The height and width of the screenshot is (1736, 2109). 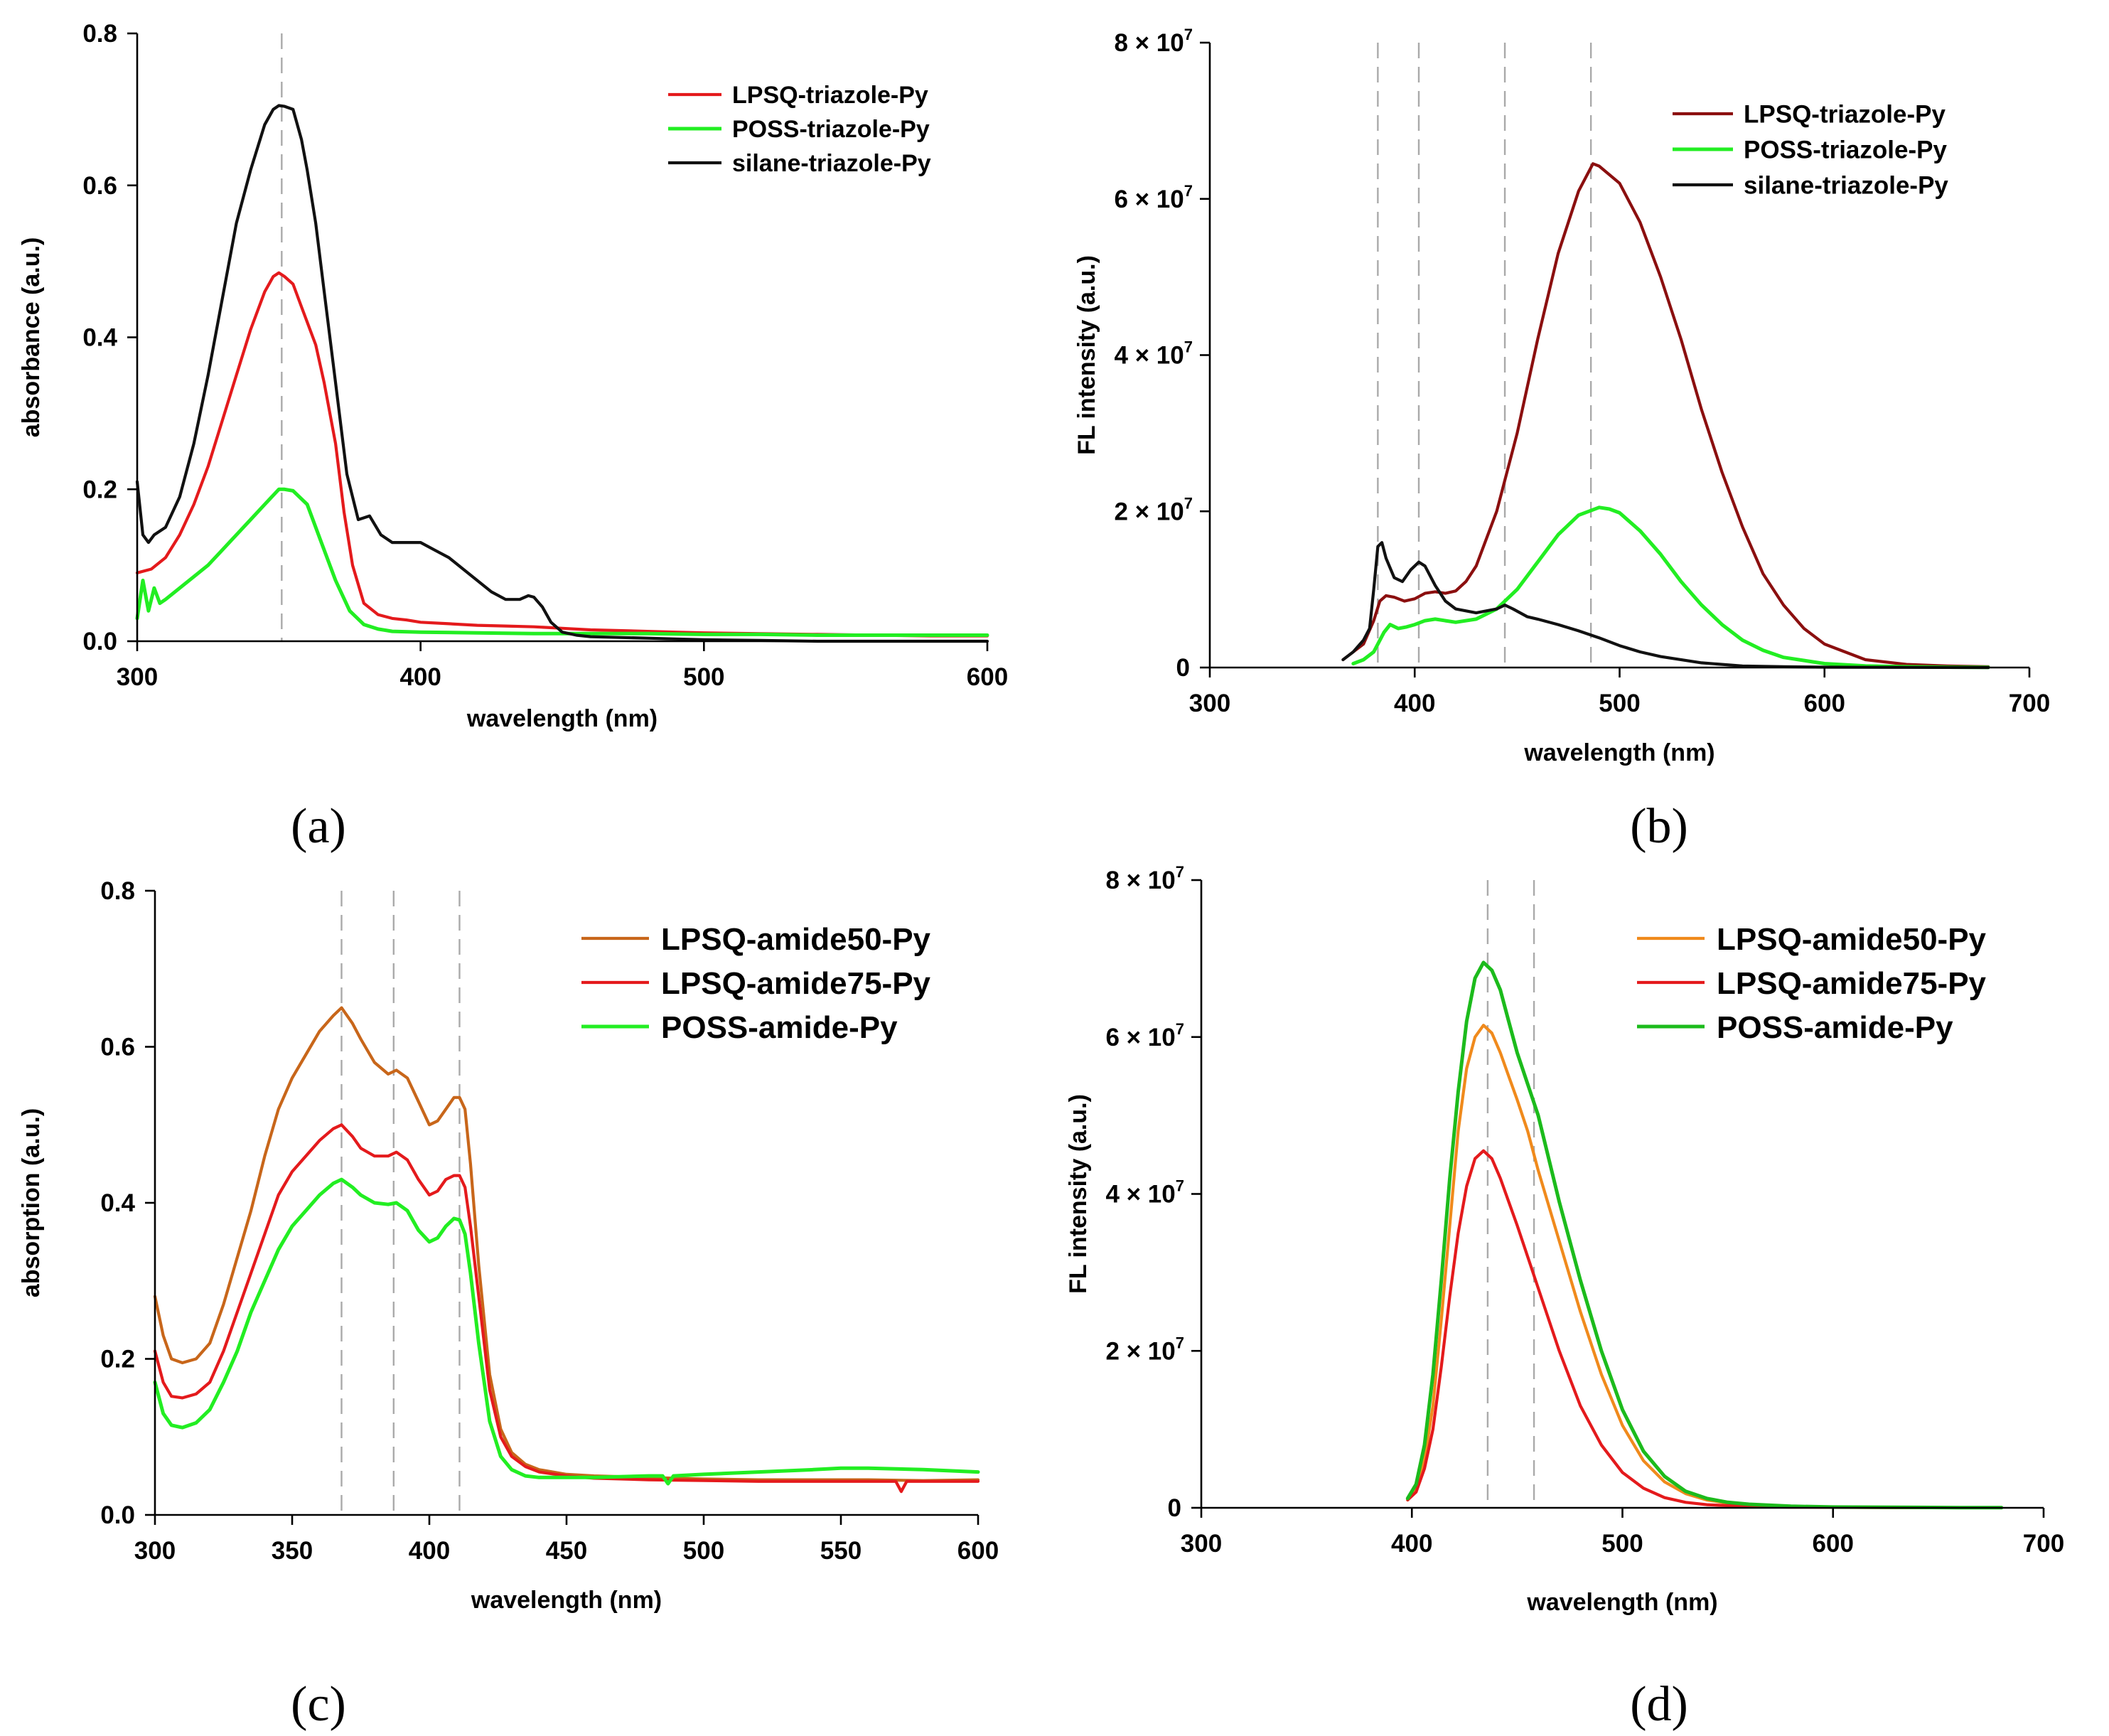 I want to click on x-tick-label: 350, so click(x=292, y=1551).